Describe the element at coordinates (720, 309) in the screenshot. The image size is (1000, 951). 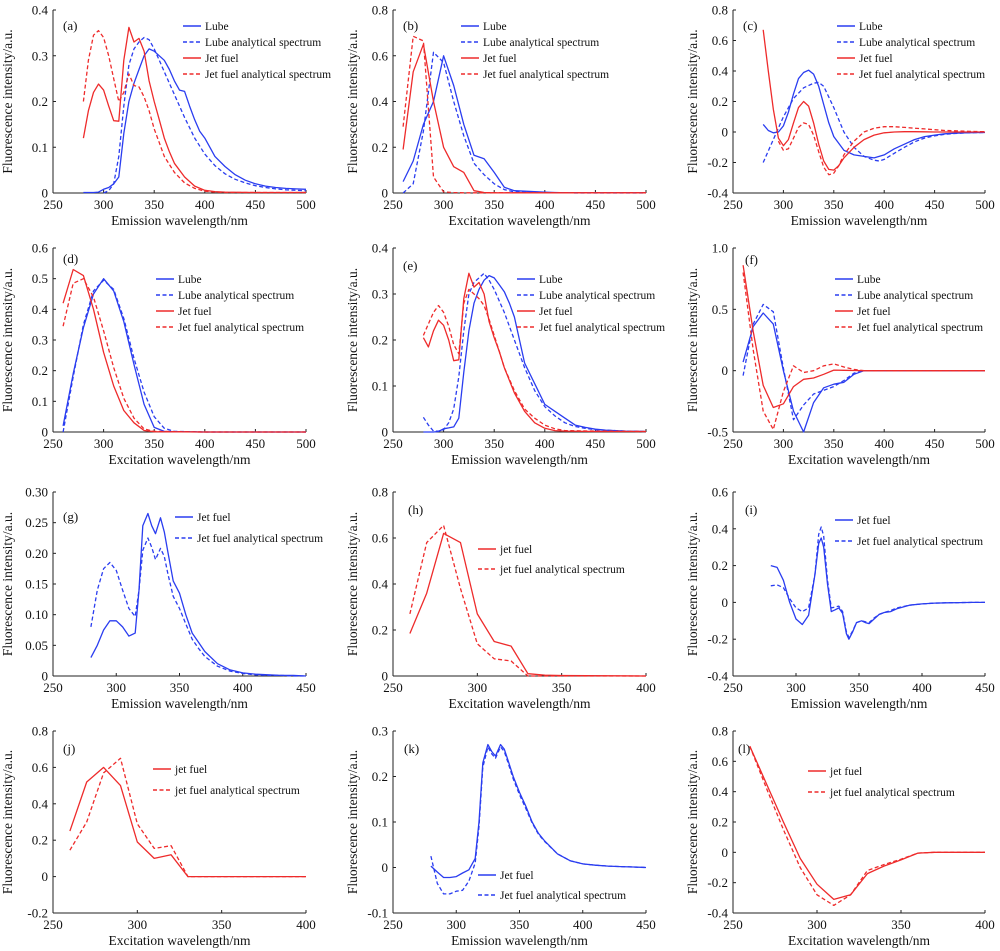
I see `y-tick-label: 0.5` at that location.